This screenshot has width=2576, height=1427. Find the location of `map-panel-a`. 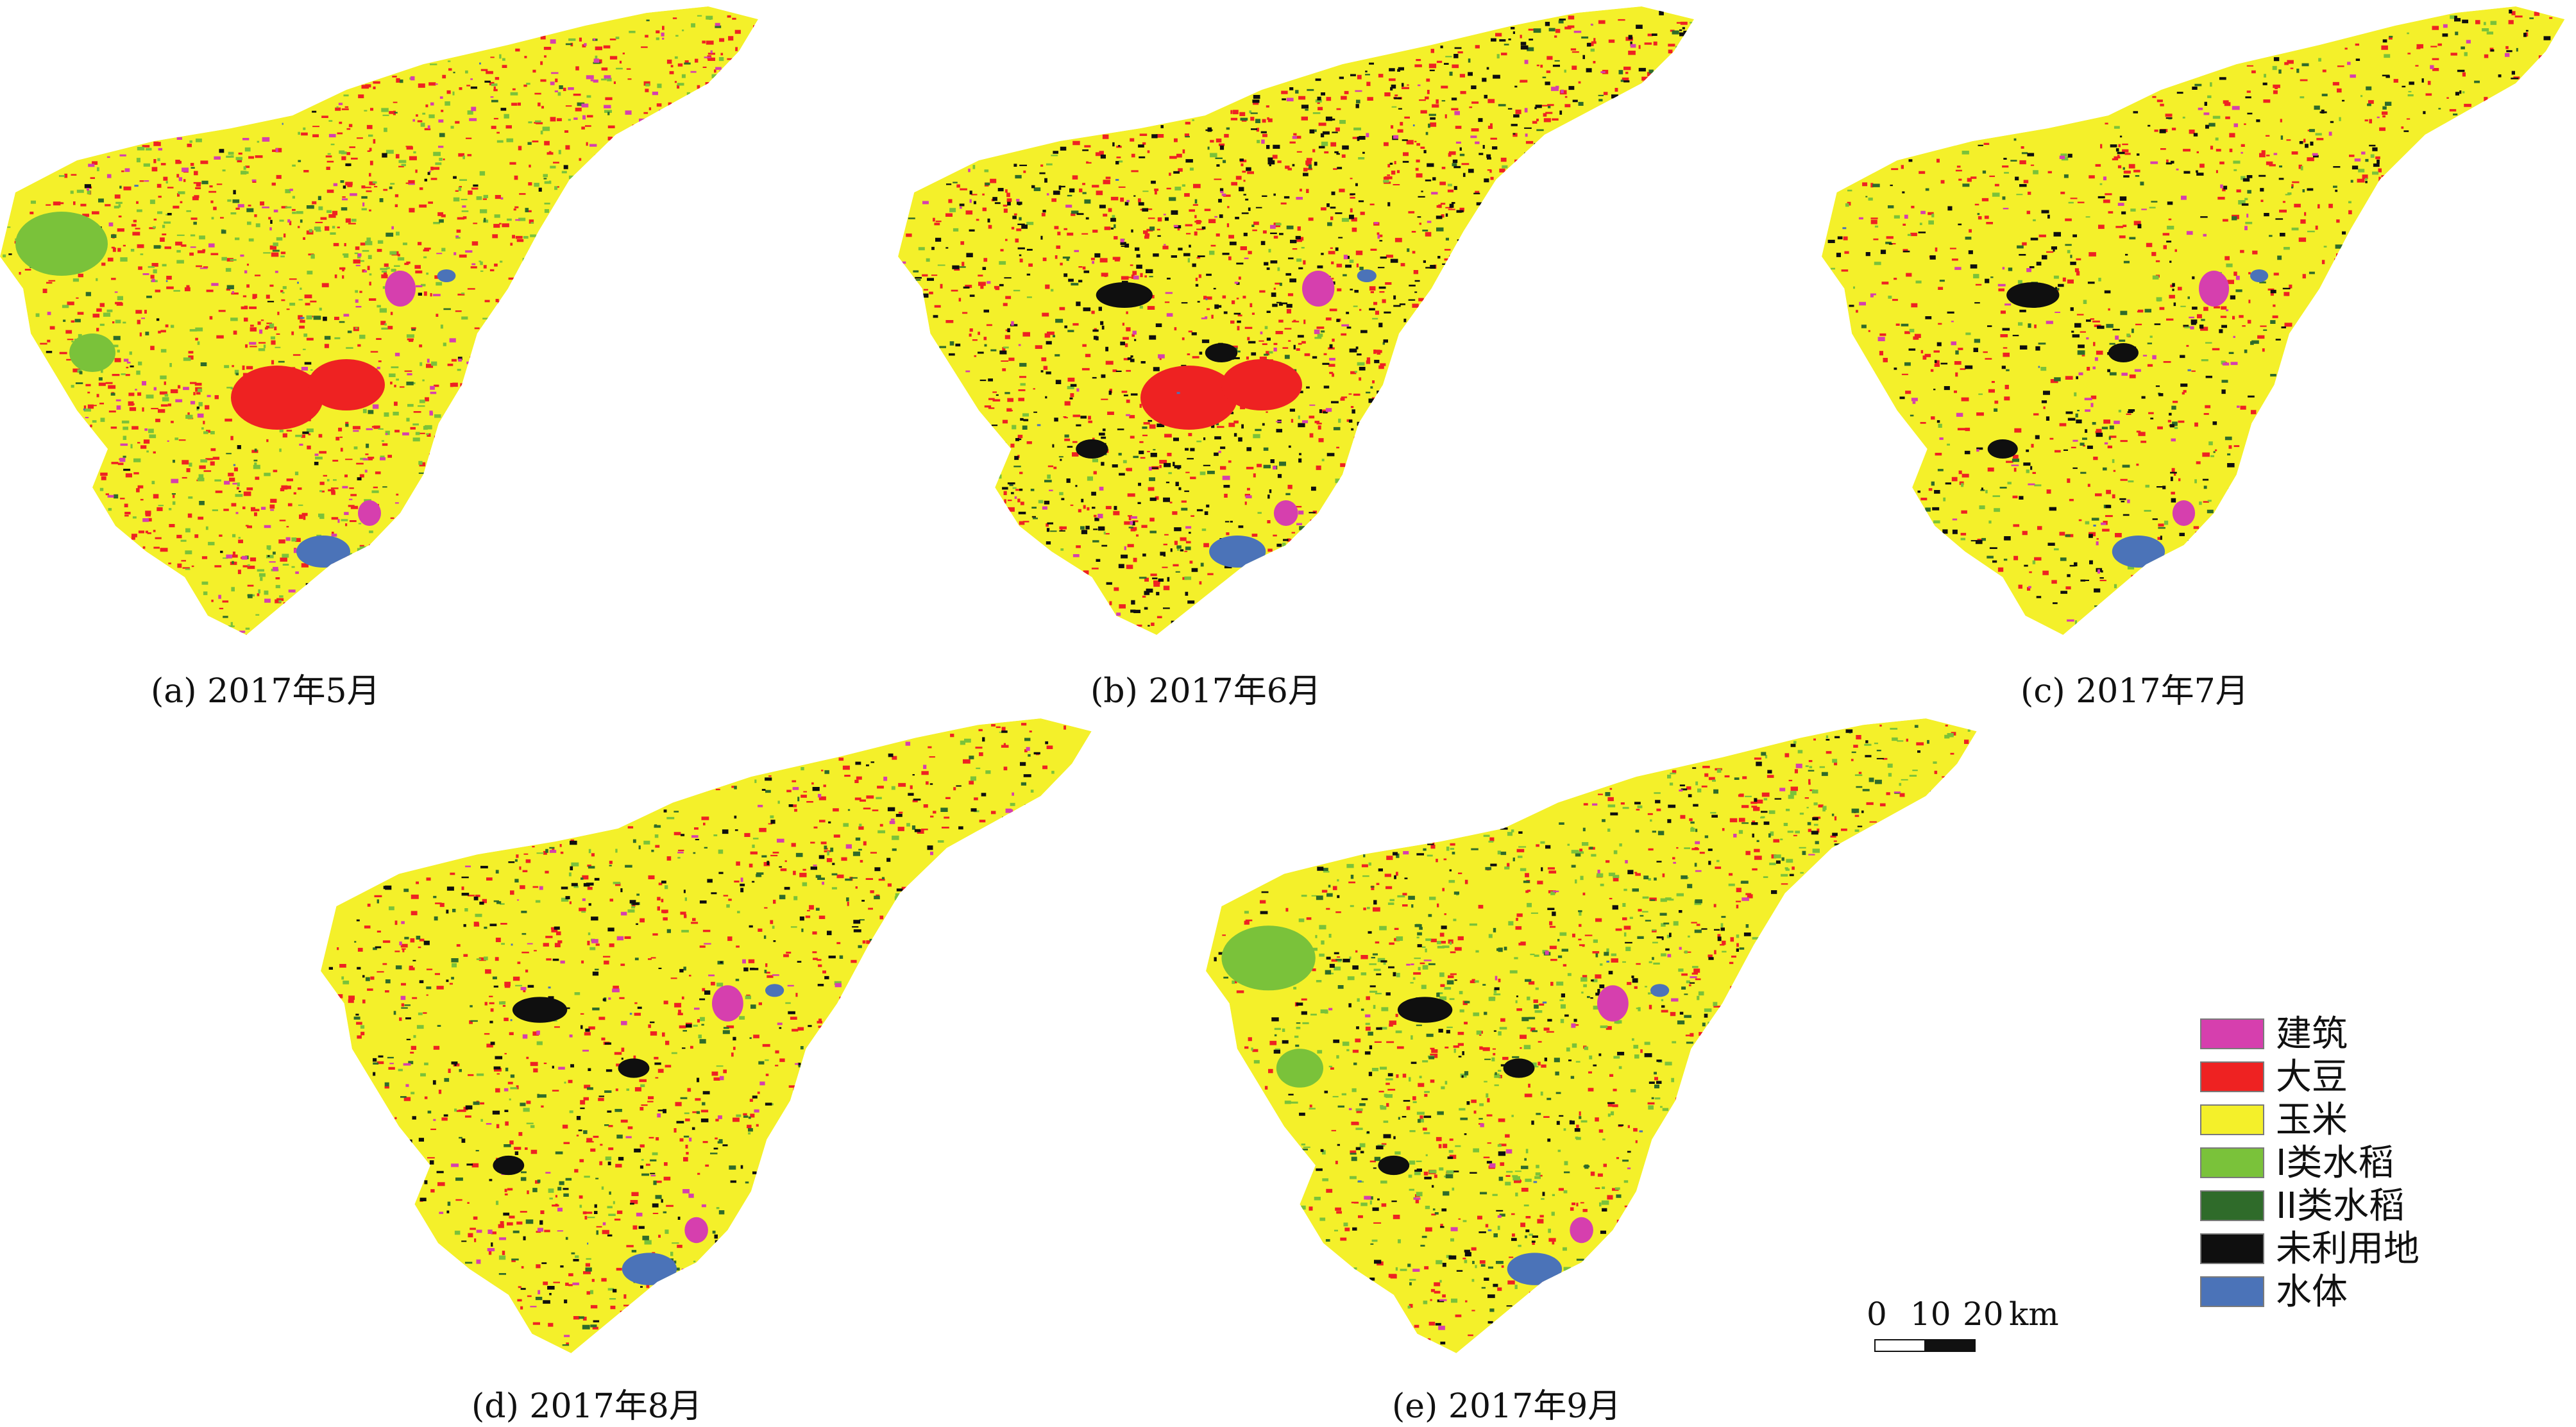

map-panel-a is located at coordinates (385, 320).